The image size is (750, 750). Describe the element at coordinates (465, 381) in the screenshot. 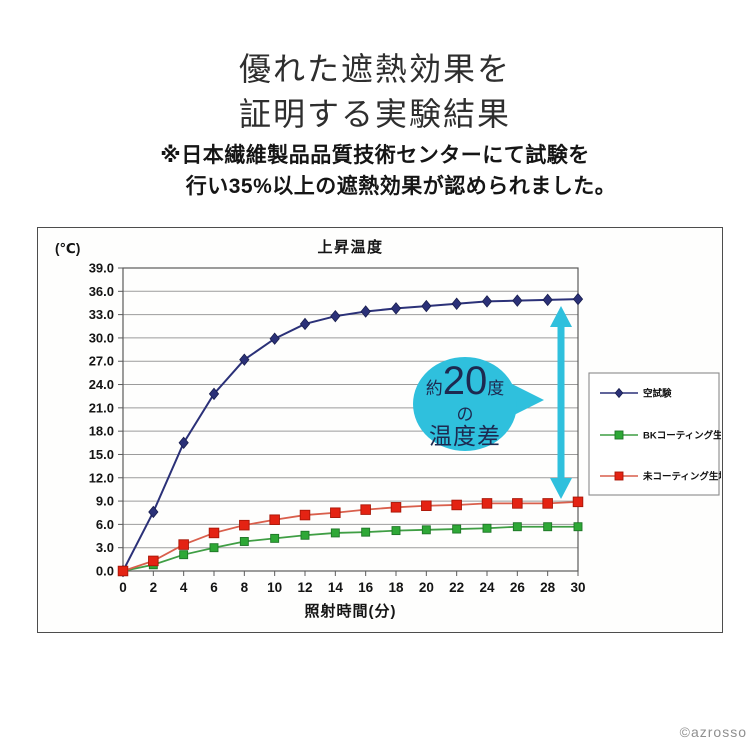

I see `callout-text-line1: 約20度` at that location.